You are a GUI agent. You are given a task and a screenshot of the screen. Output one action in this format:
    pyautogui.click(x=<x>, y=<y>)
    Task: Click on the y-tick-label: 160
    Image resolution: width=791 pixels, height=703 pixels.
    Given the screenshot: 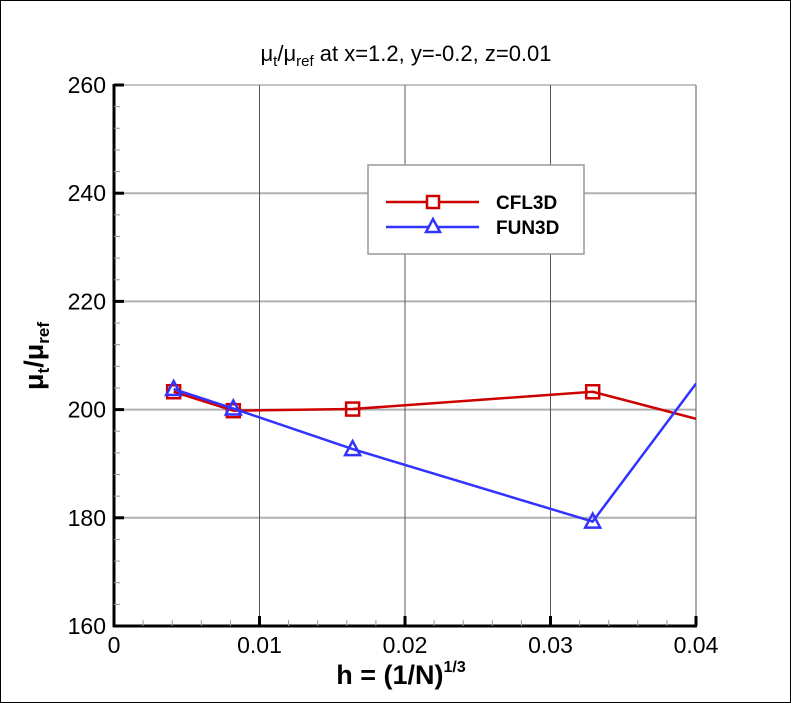 What is the action you would take?
    pyautogui.click(x=87, y=626)
    